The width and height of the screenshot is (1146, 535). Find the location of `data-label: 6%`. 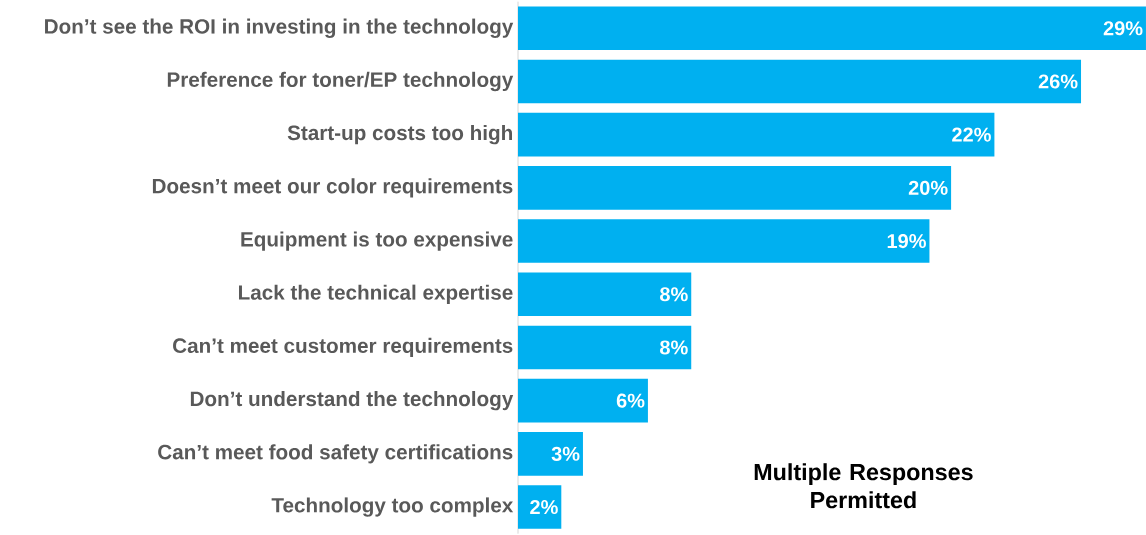

data-label: 6% is located at coordinates (630, 400).